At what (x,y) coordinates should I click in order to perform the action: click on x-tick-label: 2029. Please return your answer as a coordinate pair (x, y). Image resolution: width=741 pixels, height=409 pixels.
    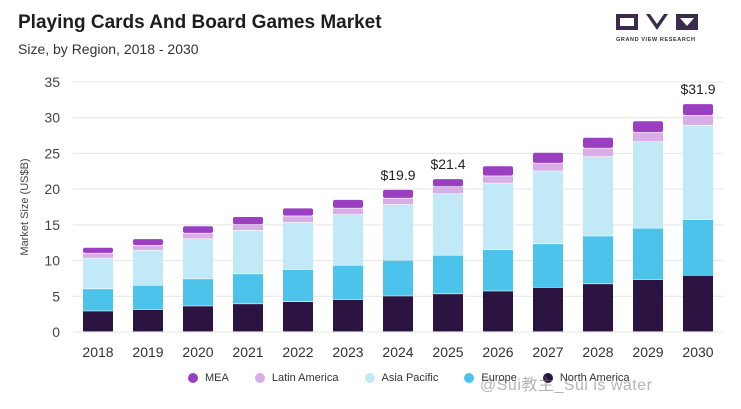
    Looking at the image, I should click on (647, 352).